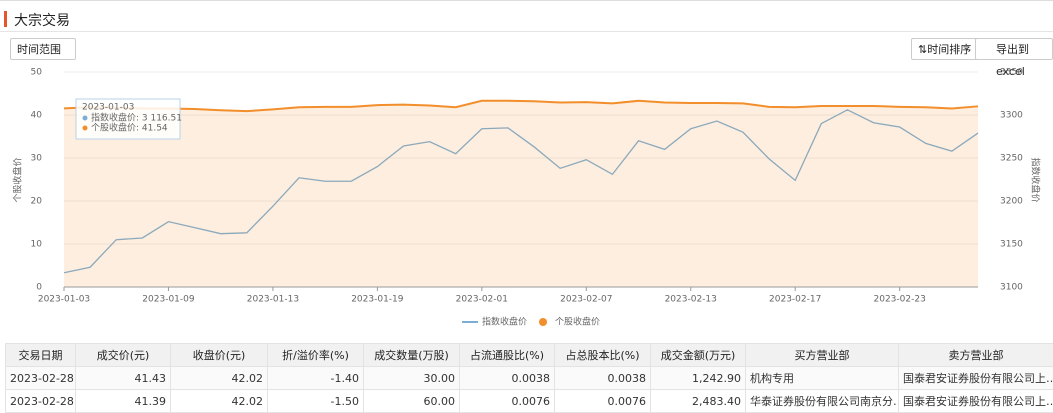 Image resolution: width=1053 pixels, height=413 pixels. What do you see at coordinates (543, 322) in the screenshot?
I see `legend-marker` at bounding box center [543, 322].